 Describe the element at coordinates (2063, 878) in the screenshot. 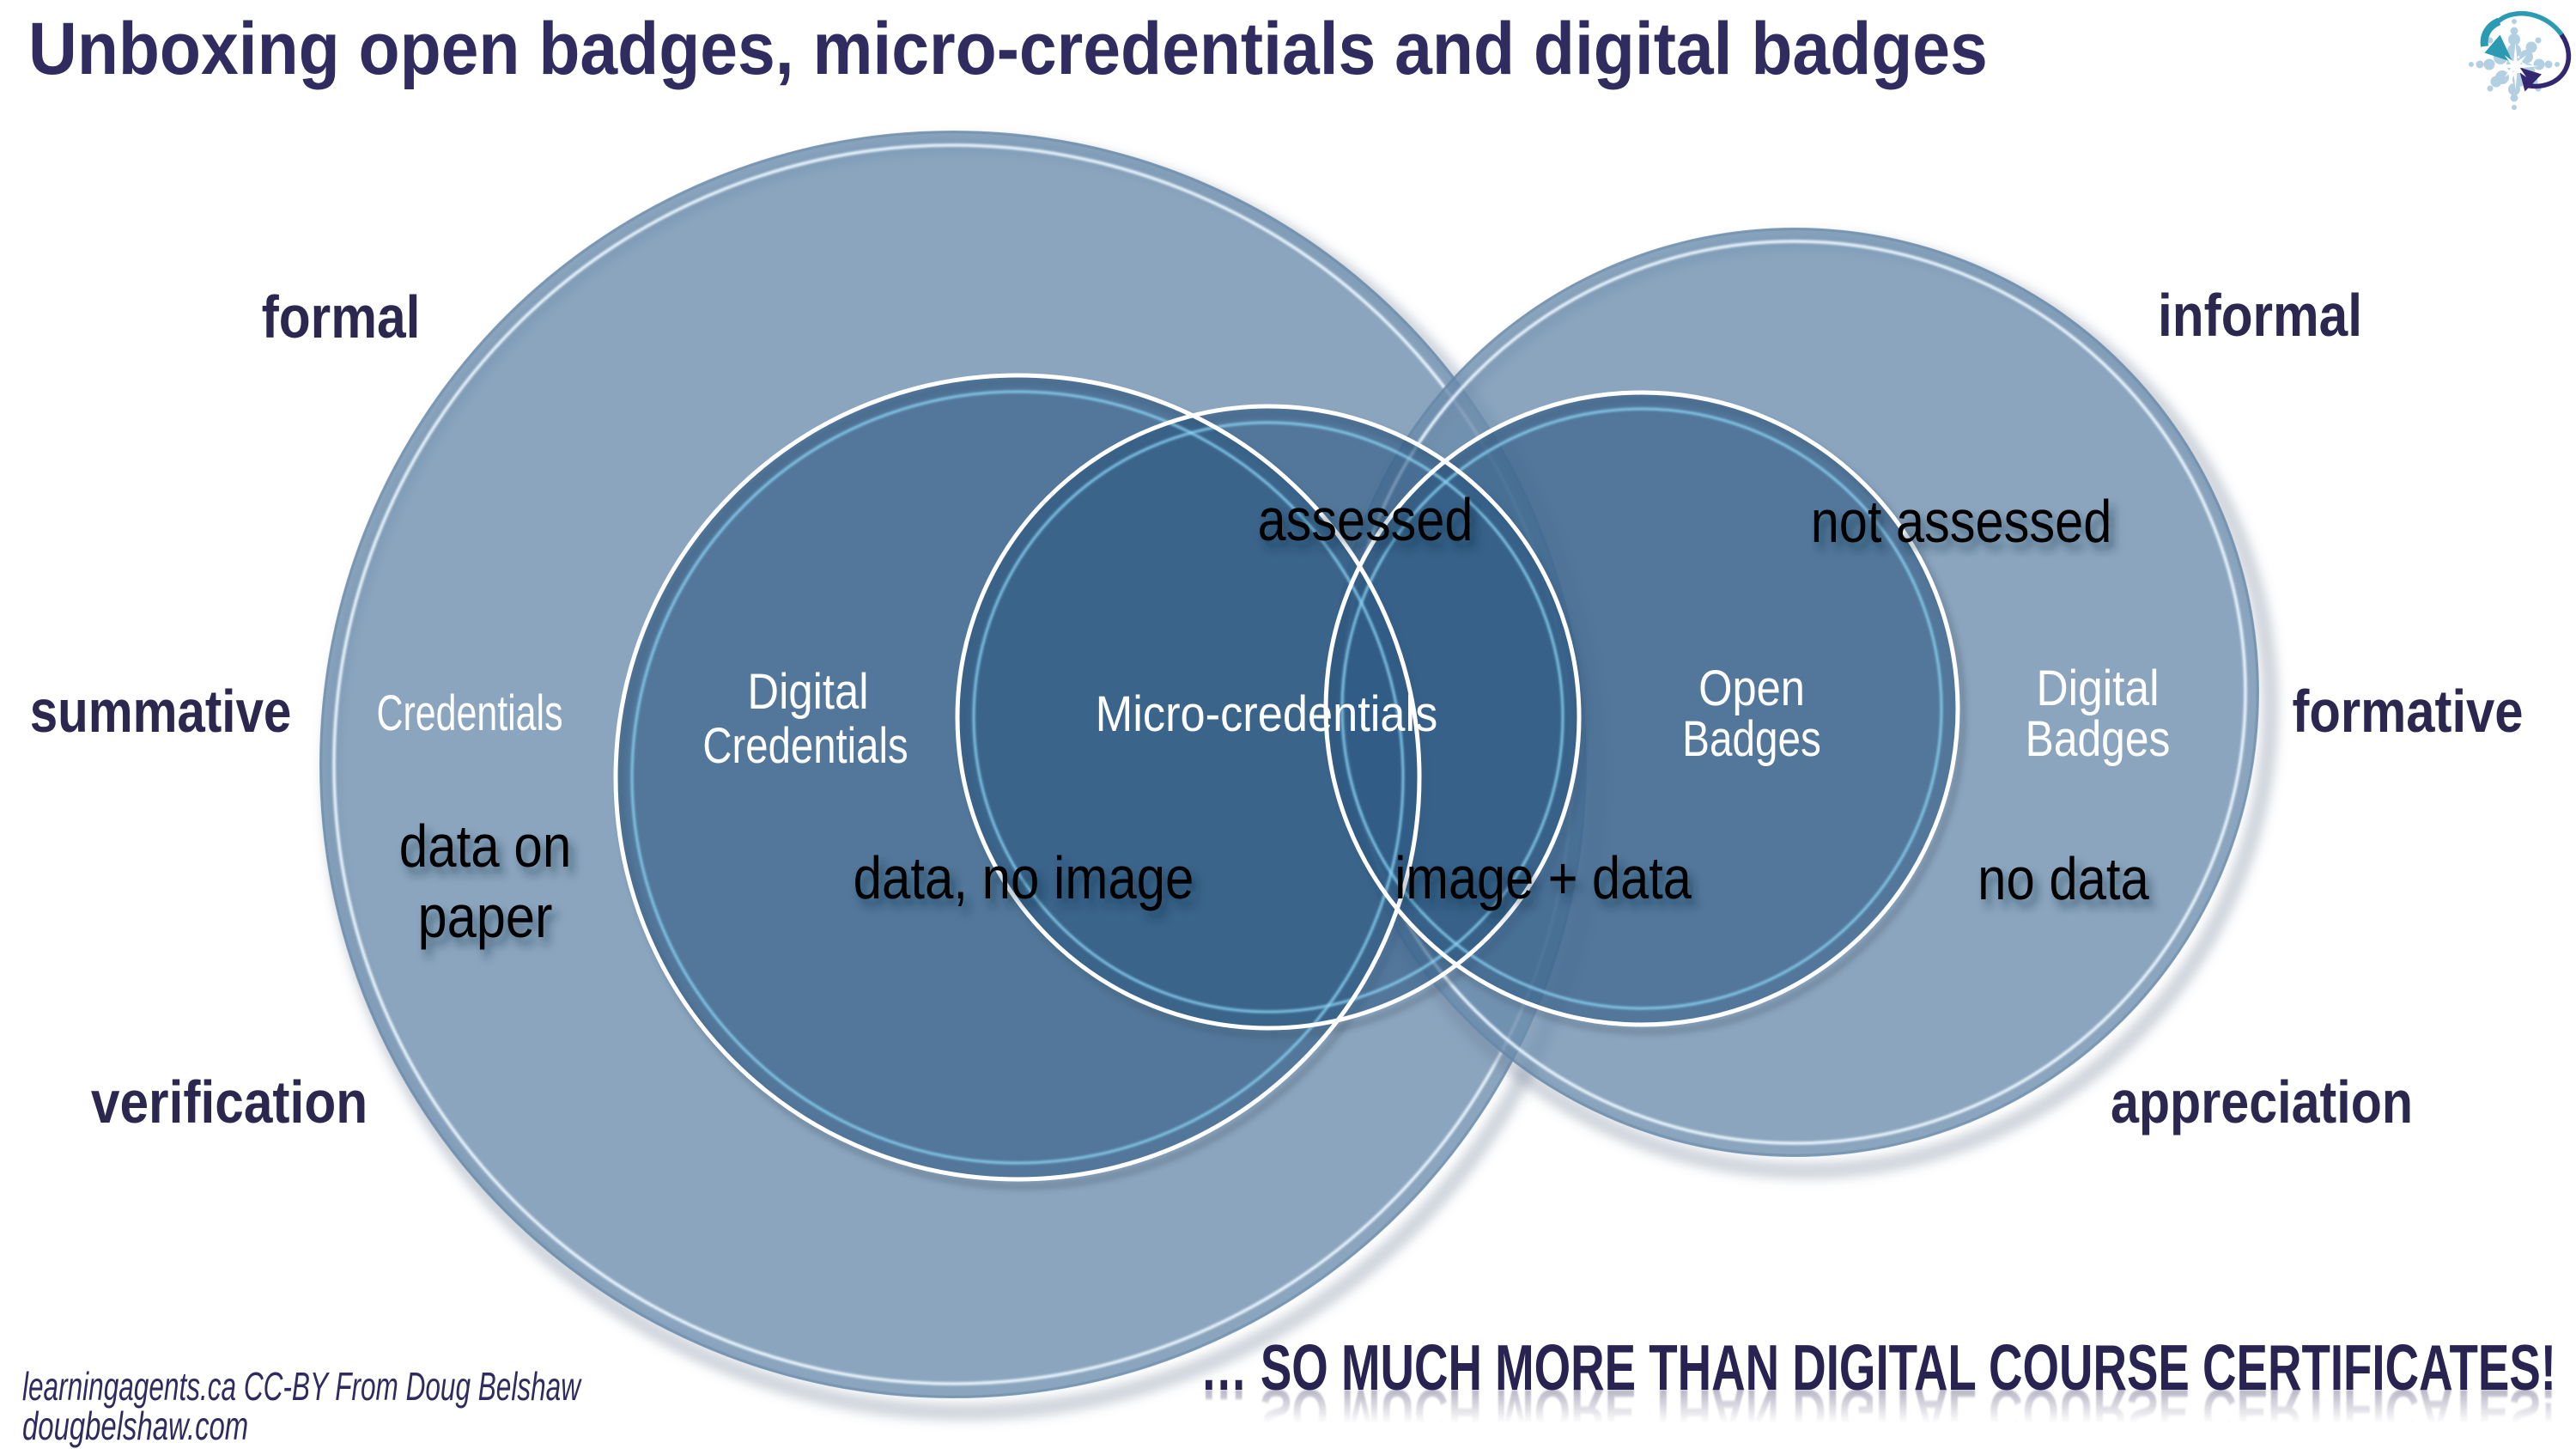

I see `svg-text: no data` at that location.